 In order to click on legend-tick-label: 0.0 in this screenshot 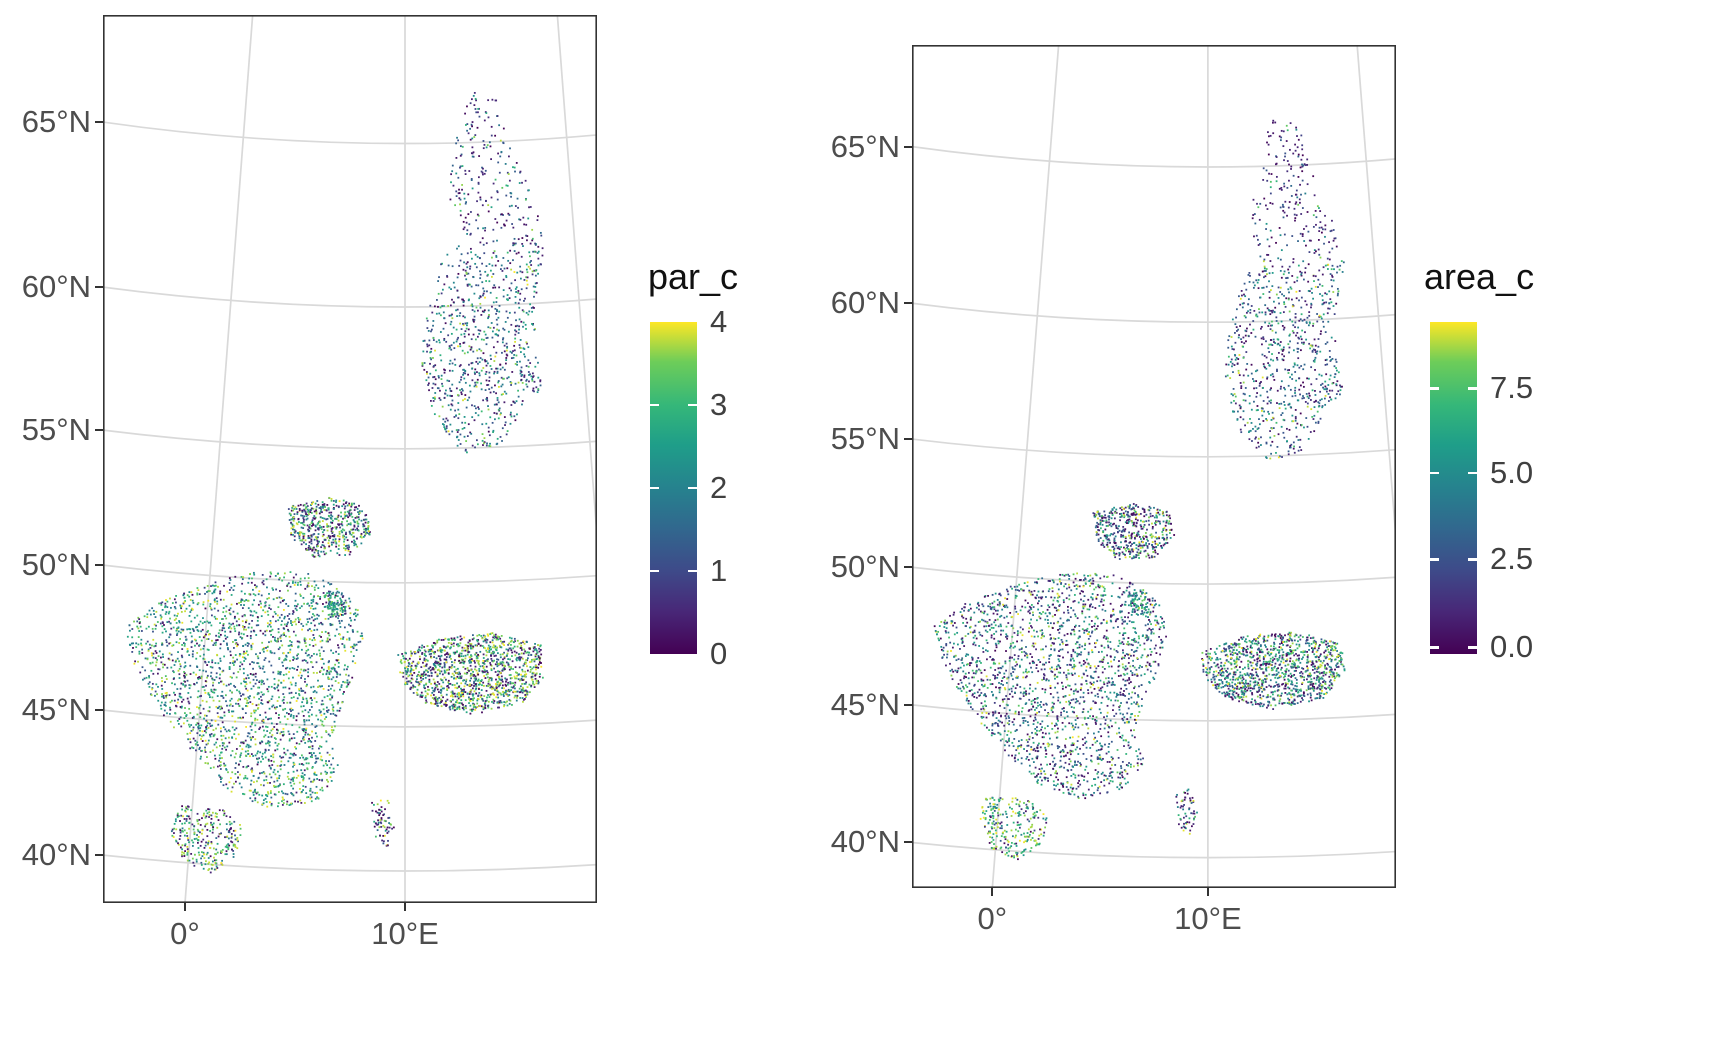, I will do `click(1512, 647)`.